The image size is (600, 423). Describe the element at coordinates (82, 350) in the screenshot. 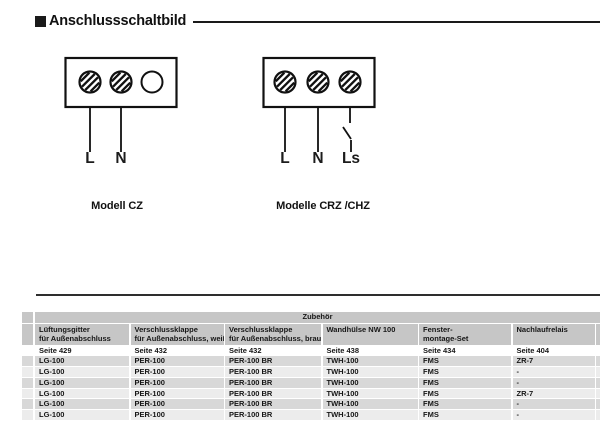

I see `cell: Seite 429` at that location.